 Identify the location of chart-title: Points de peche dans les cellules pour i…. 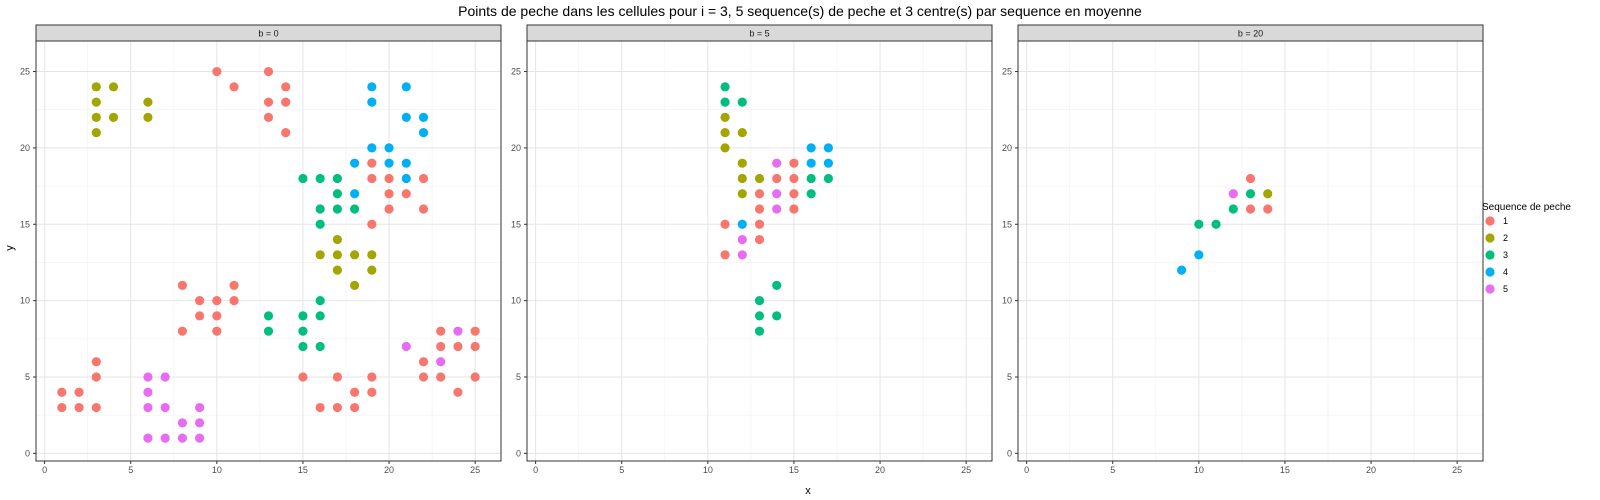
(800, 11).